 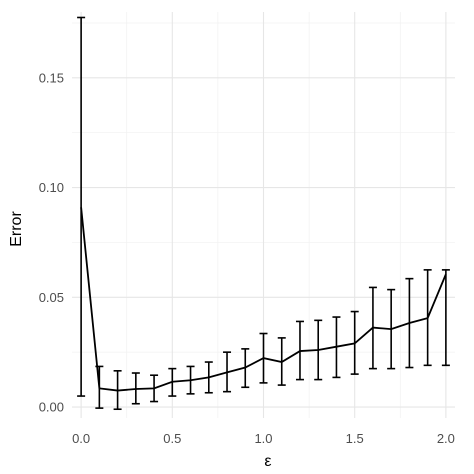 I want to click on y-tick-labels: 0.00 0.05 0.10 0.15, so click(x=51, y=242).